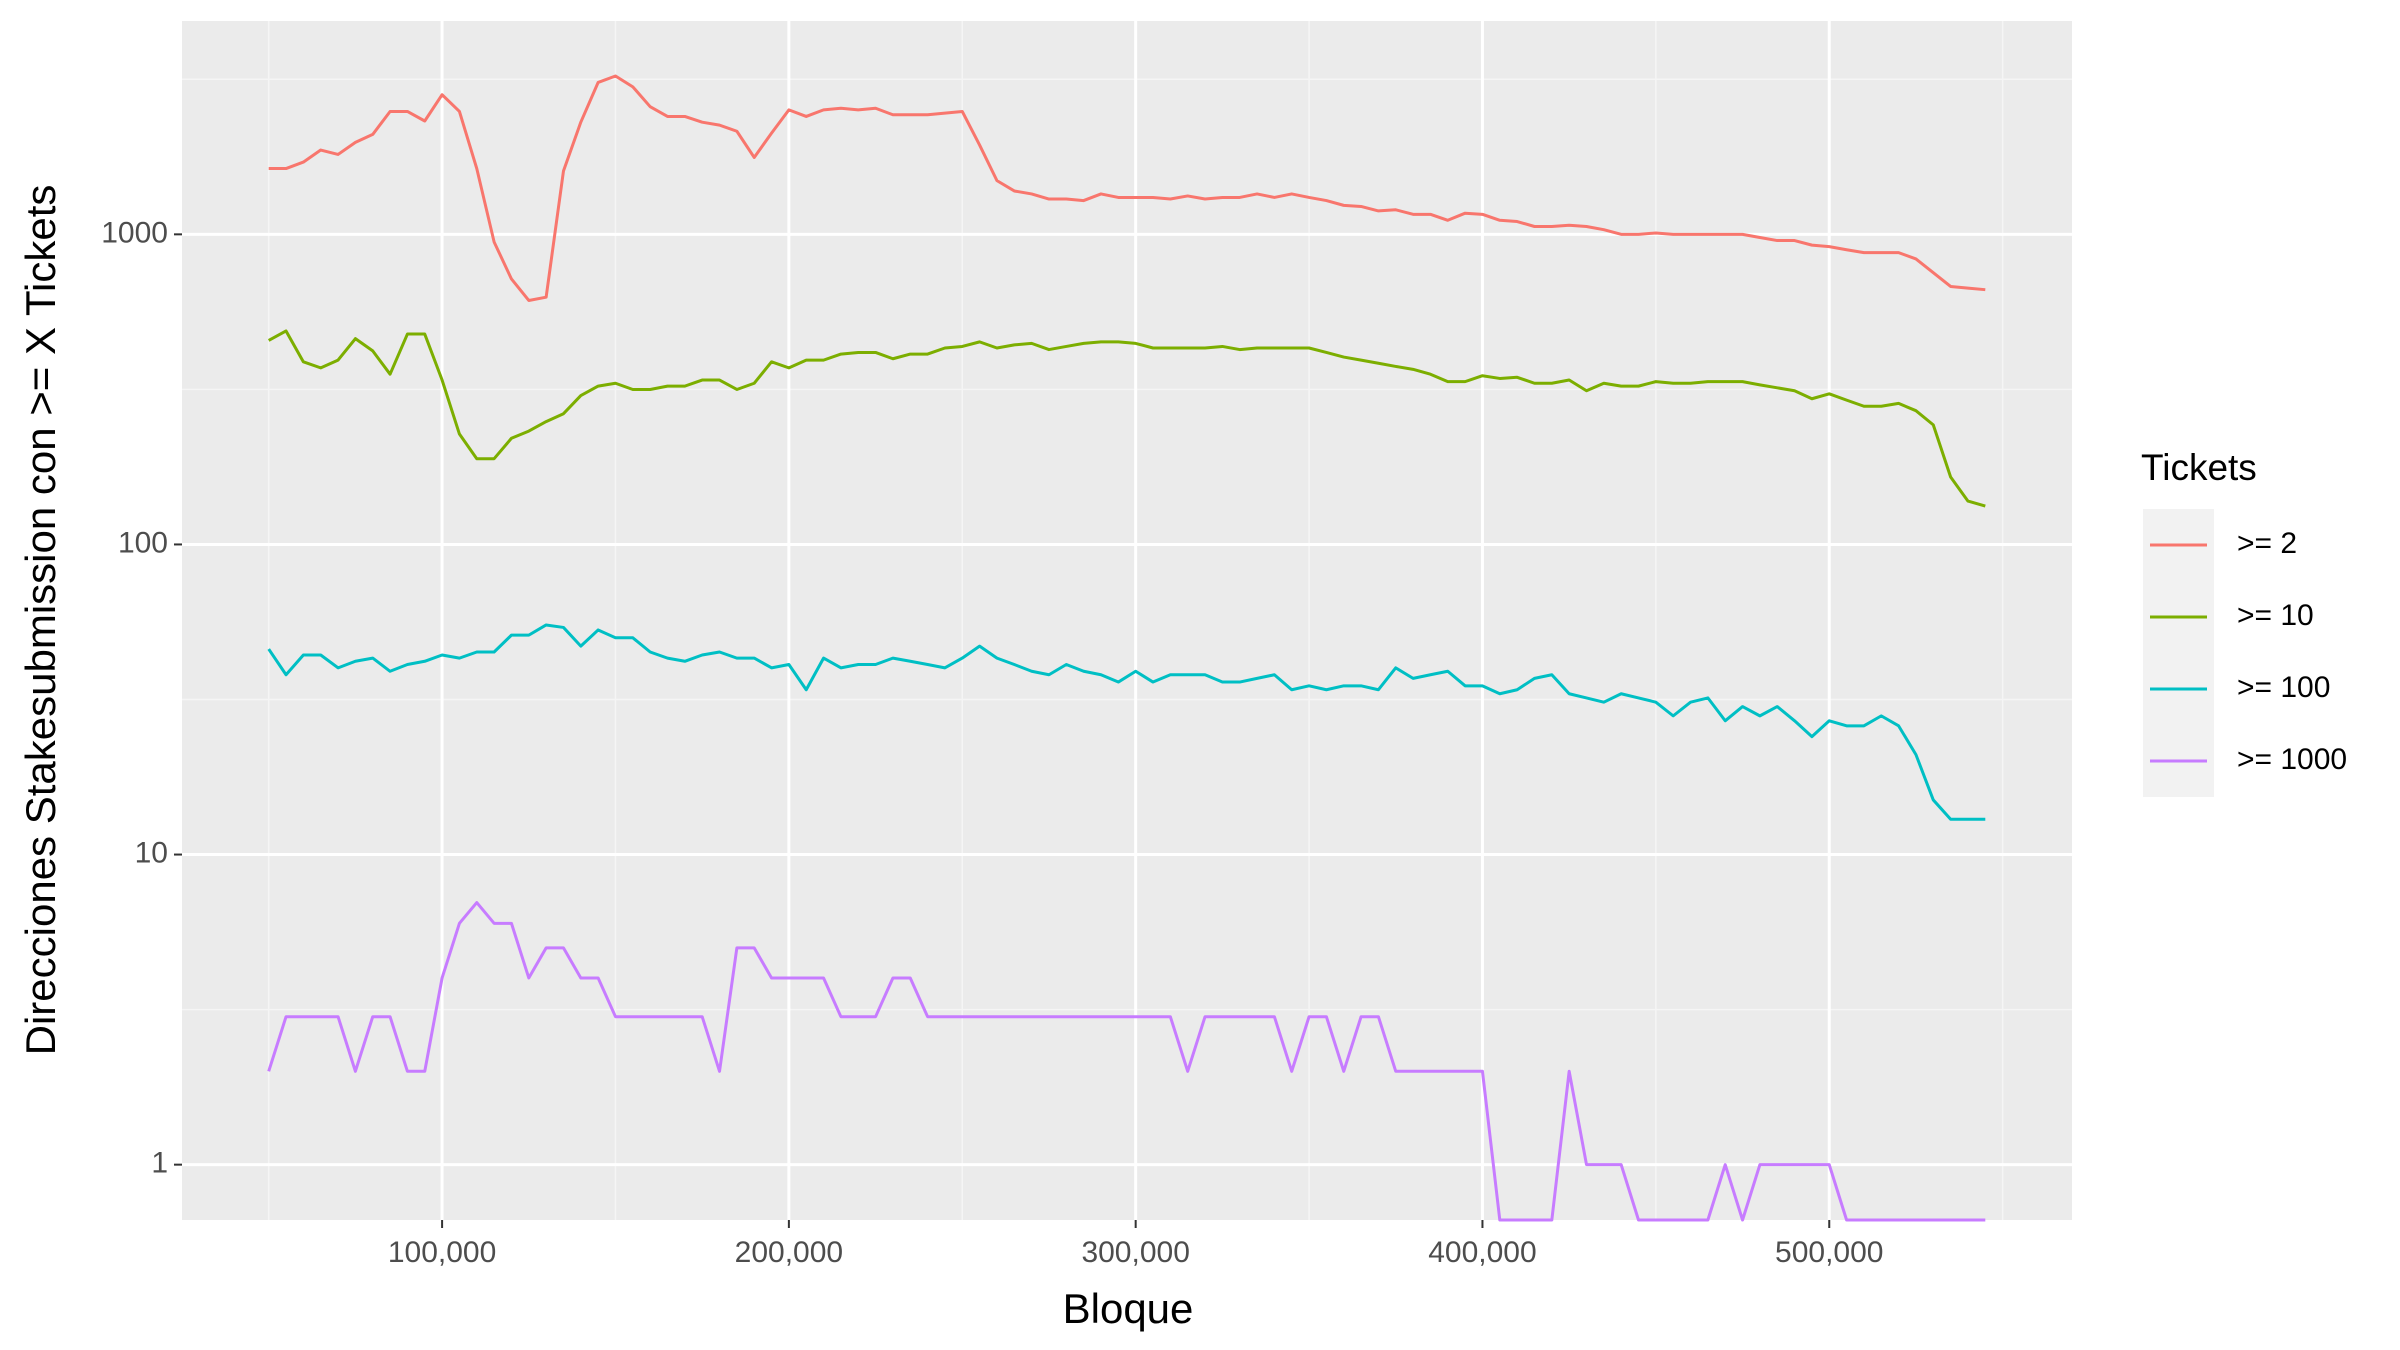  Describe the element at coordinates (442, 1252) in the screenshot. I see `x-tick-label: 100,000` at that location.